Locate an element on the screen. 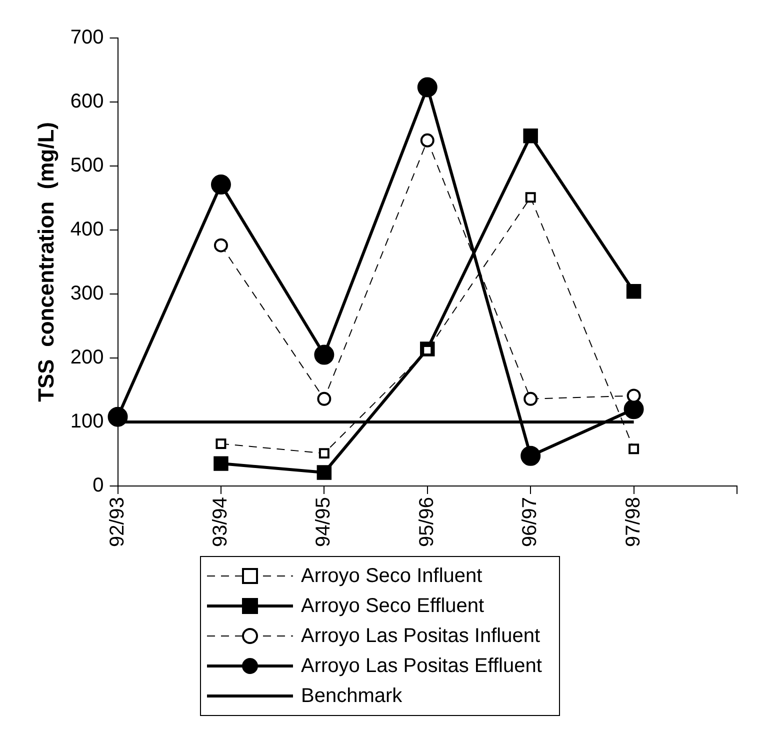  x-tick-label: 96/97 is located at coordinates (530, 522).